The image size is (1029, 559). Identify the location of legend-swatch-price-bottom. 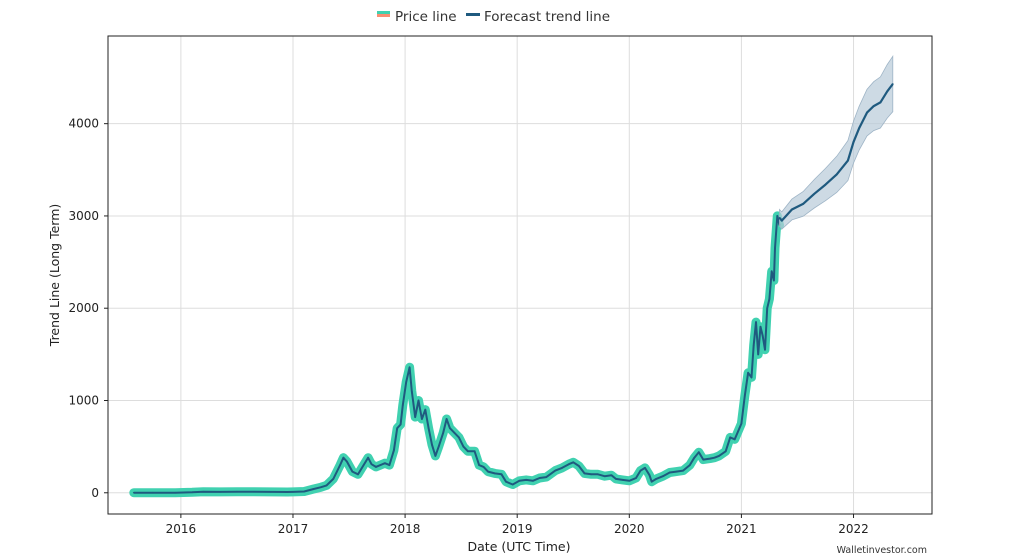
(383, 15).